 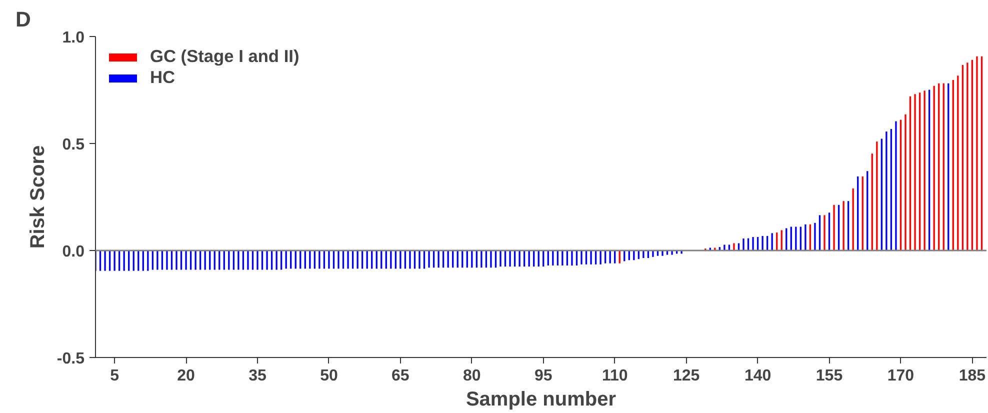 I want to click on y-tick-label: 1.0, so click(x=73, y=38).